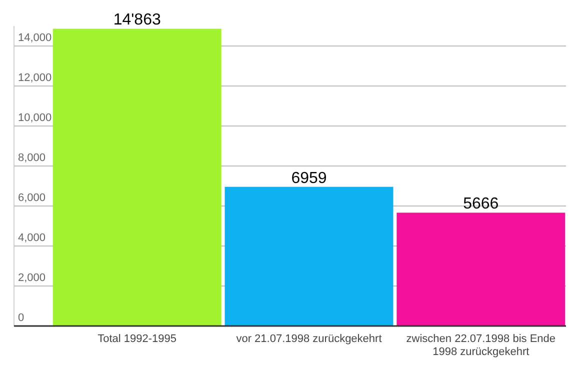 This screenshot has height=366, width=582. I want to click on y-tick-label: 8,000, so click(32, 158).